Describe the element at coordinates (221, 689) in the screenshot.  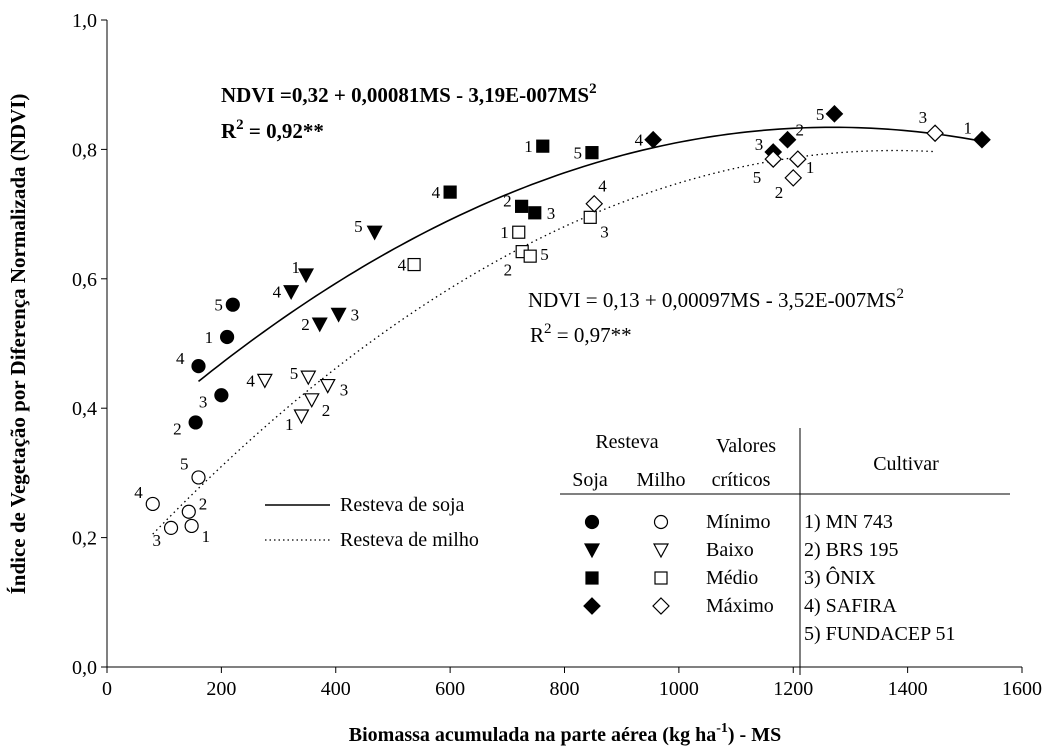
I see `x-tick-label: 200` at that location.